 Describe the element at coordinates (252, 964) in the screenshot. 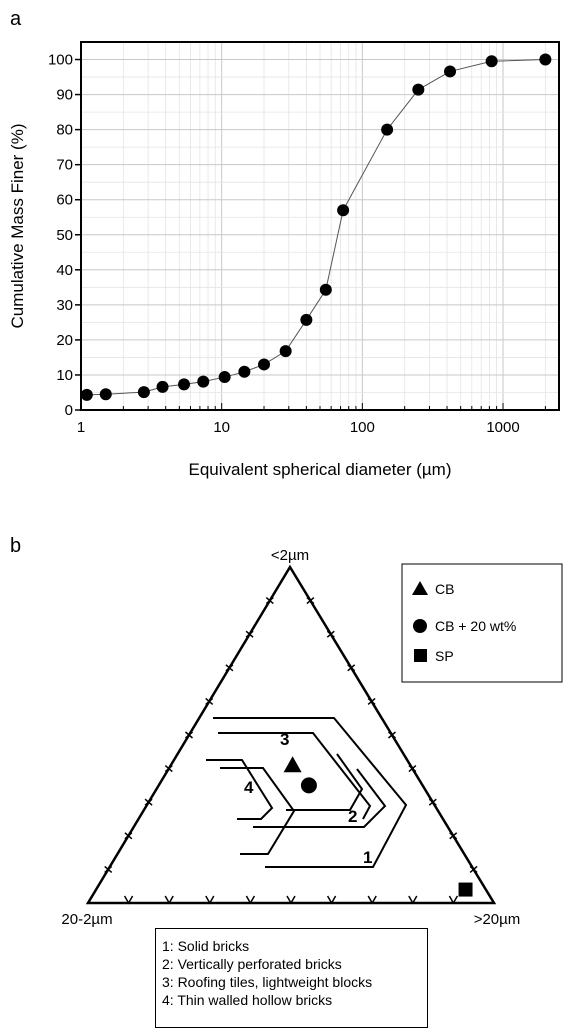

I see `zone-key-item-2: 2: Vertically perforated bricks` at that location.